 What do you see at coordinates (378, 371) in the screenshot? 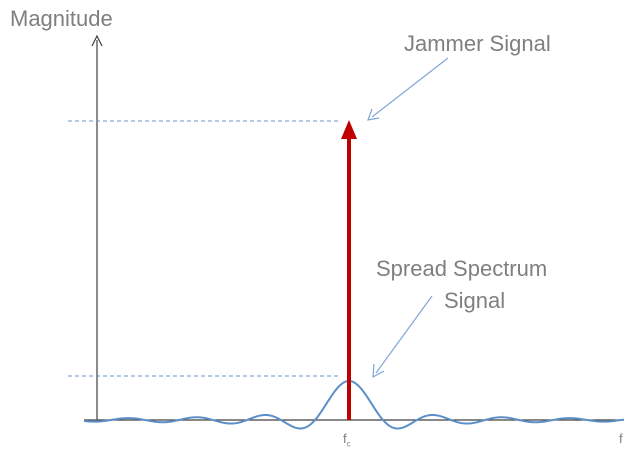
I see `spread-callout-arrowhead` at bounding box center [378, 371].